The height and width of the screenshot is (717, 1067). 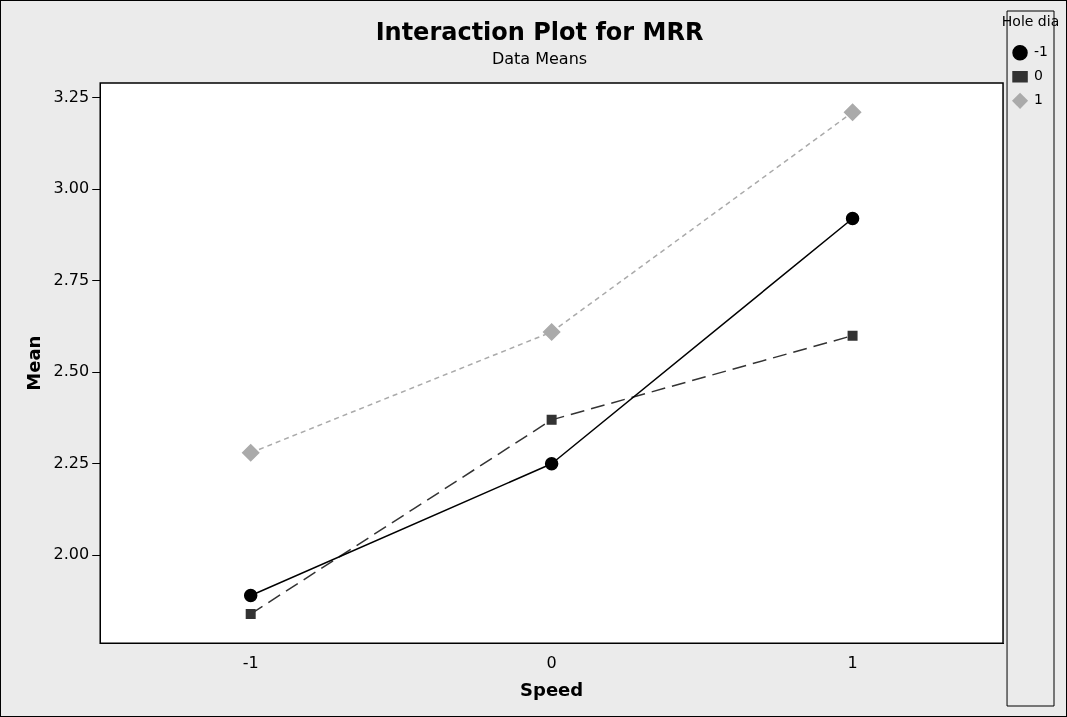 What do you see at coordinates (1041, 51) in the screenshot?
I see `legend-label: -1` at bounding box center [1041, 51].